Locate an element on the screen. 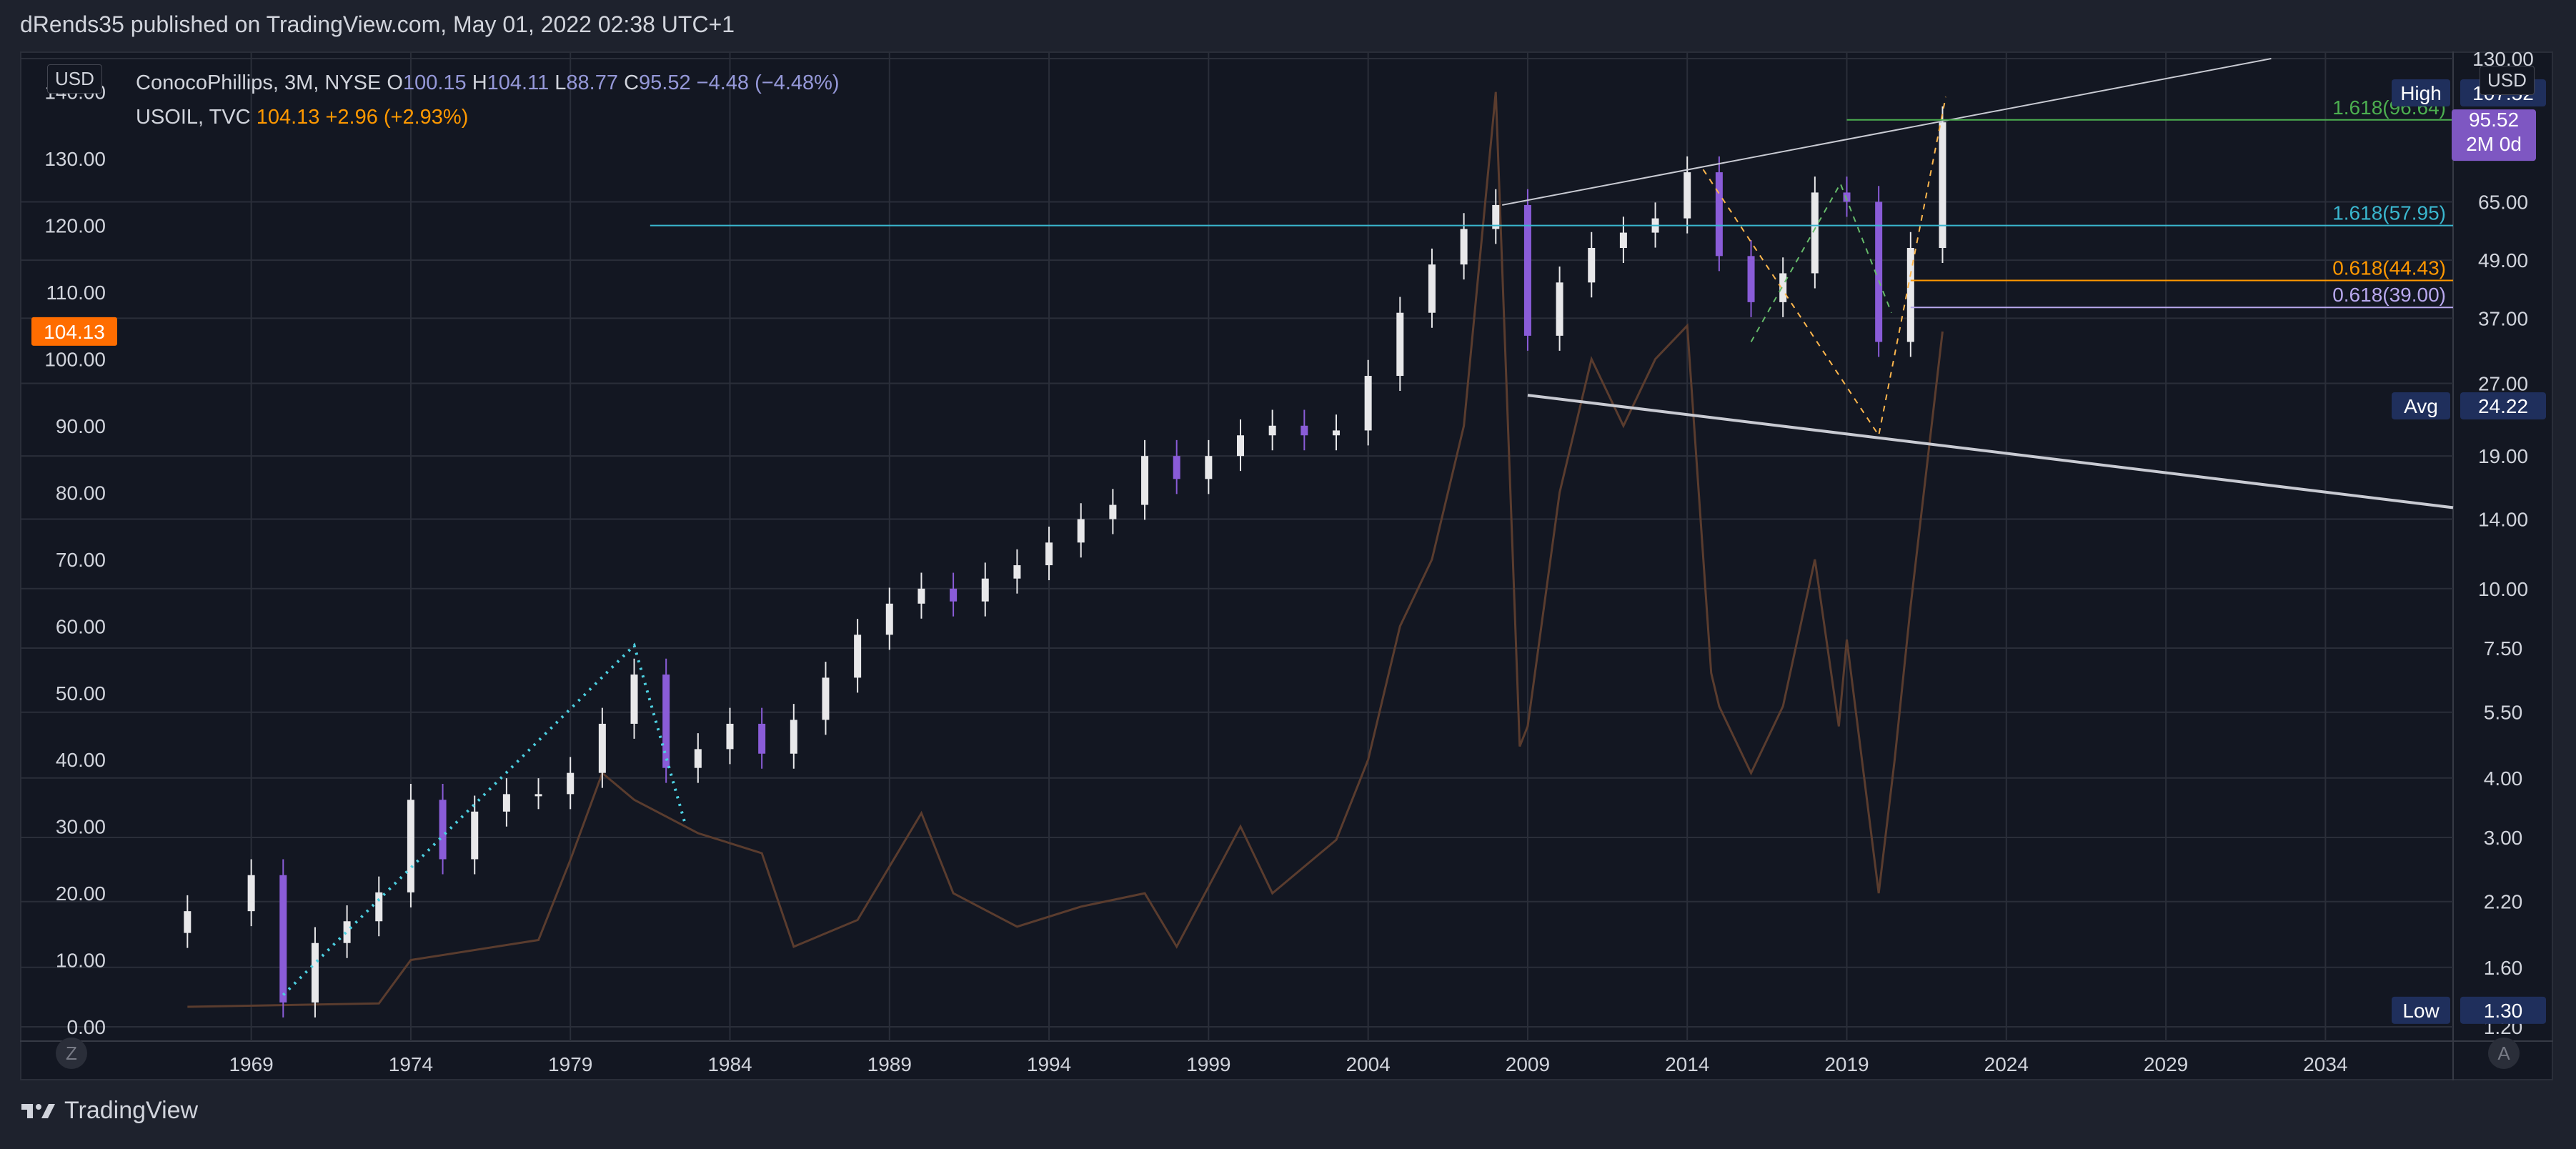 The image size is (2576, 1149). right-tick-label: 1.60 is located at coordinates (2503, 968).